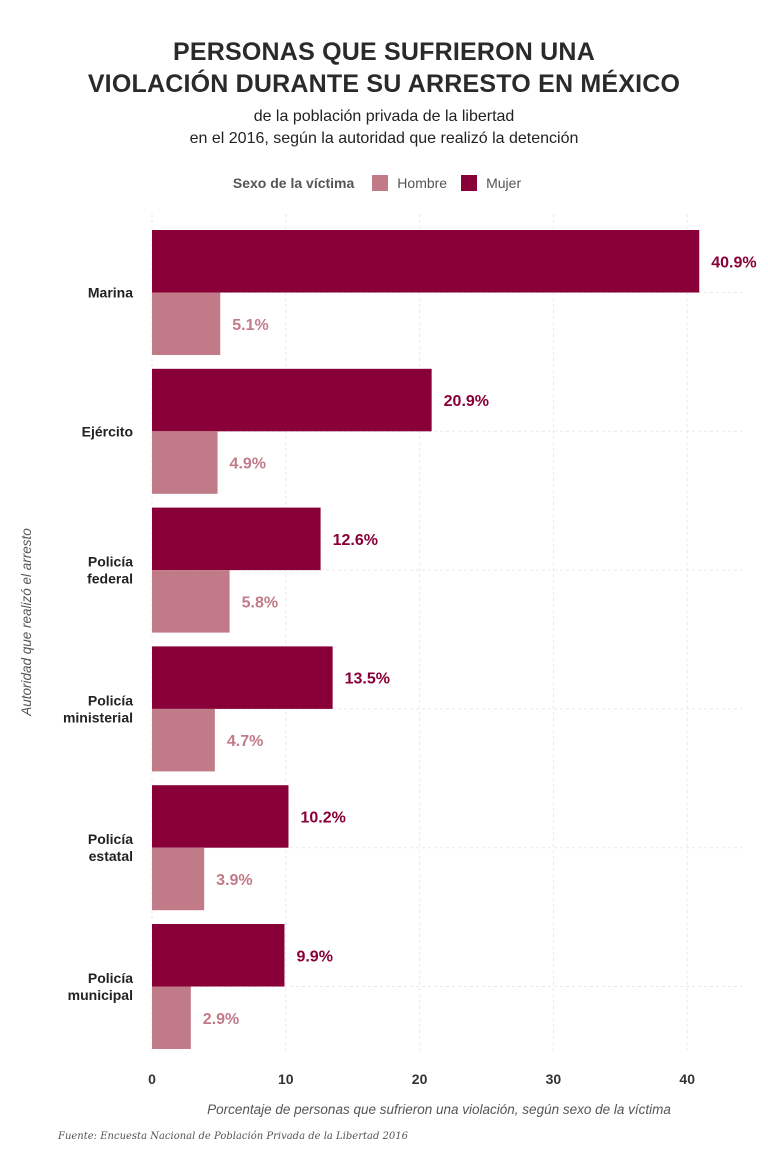 The width and height of the screenshot is (768, 1152). What do you see at coordinates (293, 183) in the screenshot?
I see `legend-title: Sexo de la víctima` at bounding box center [293, 183].